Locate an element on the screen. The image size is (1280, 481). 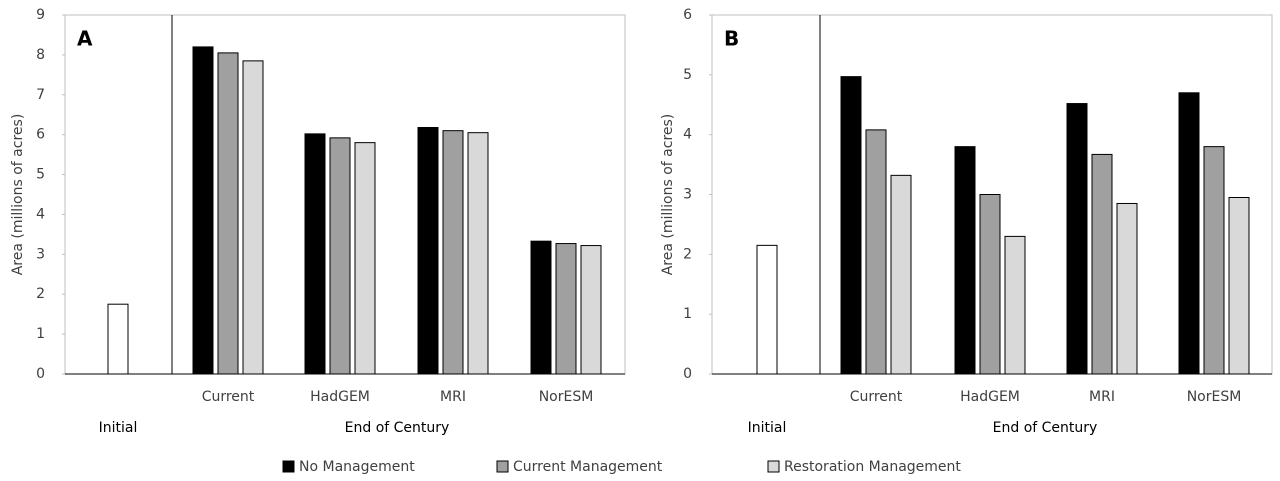
y-tick-label: 7 is located at coordinates (40, 95).